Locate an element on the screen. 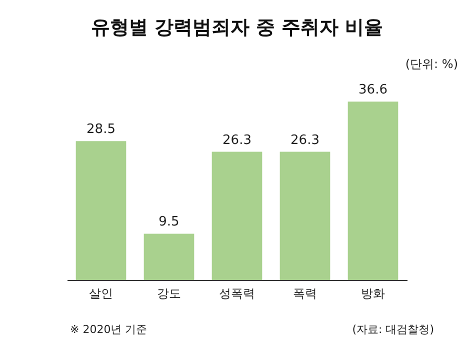  data-label: 36.6 is located at coordinates (373, 90).